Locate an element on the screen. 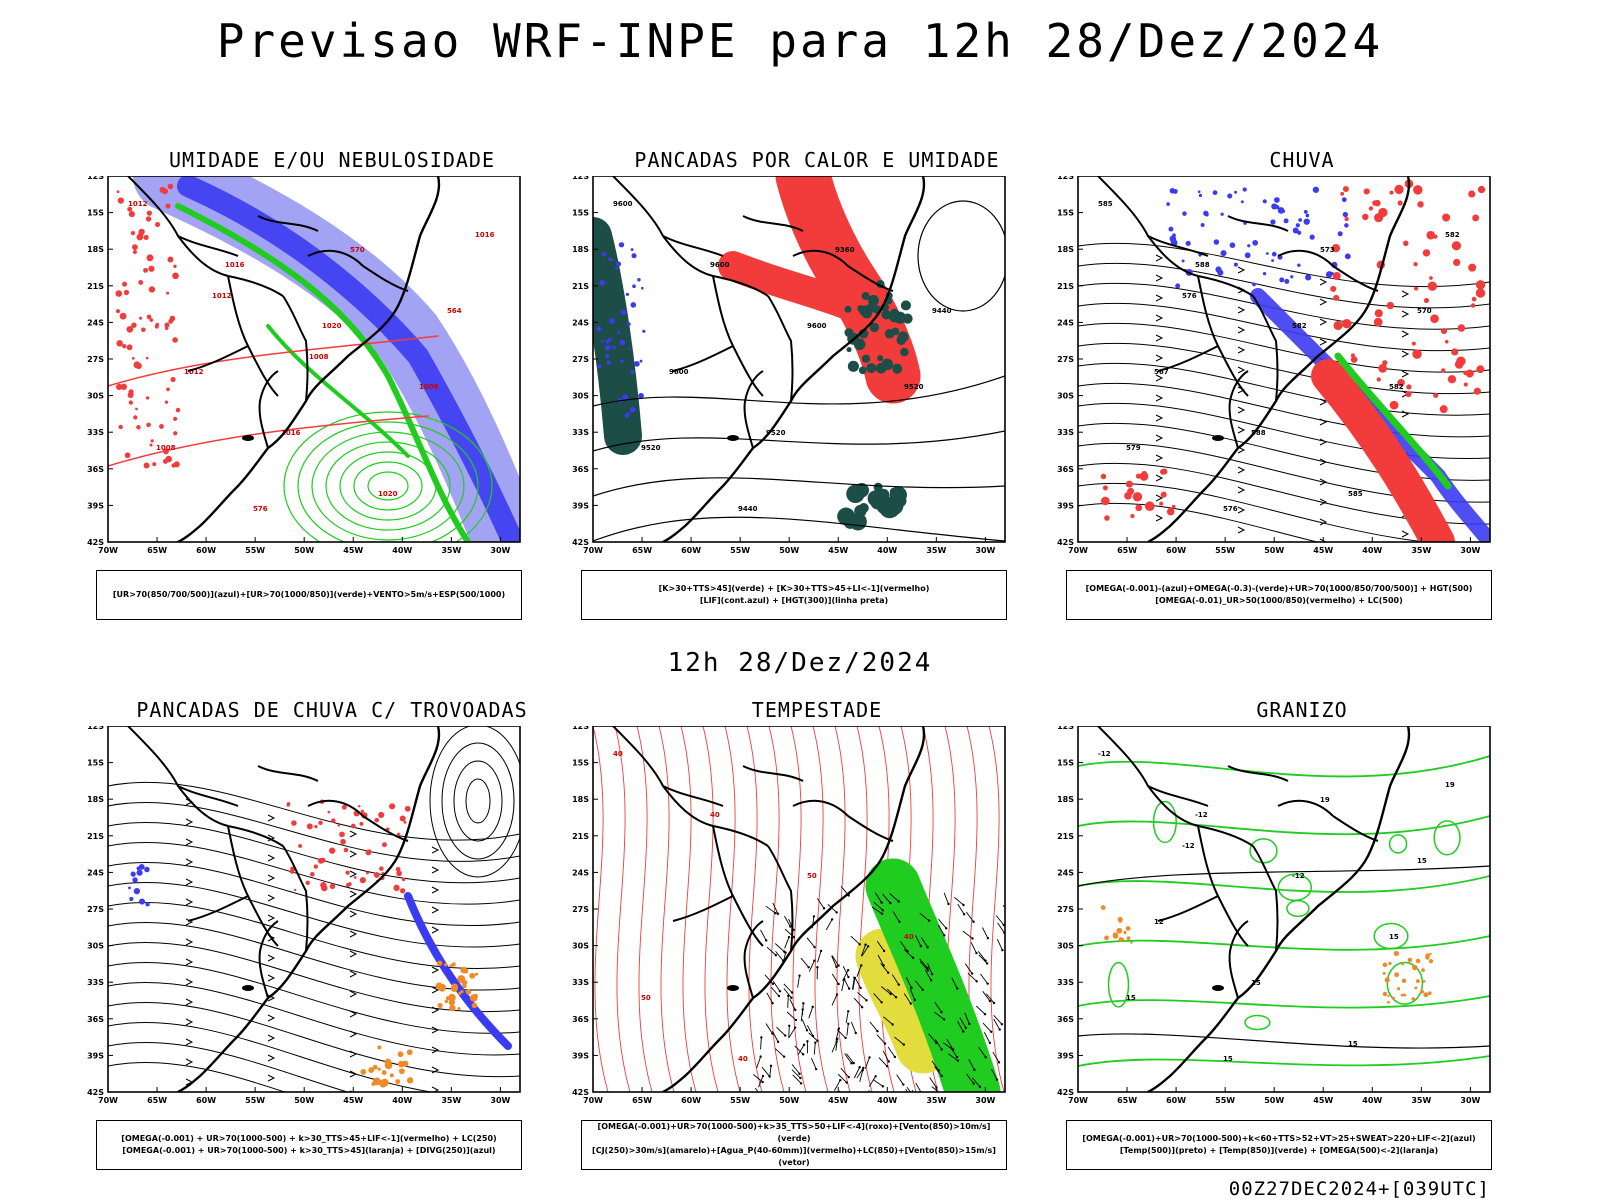 This screenshot has height=1200, width=1600. contour-label: 9600 is located at coordinates (679, 372).